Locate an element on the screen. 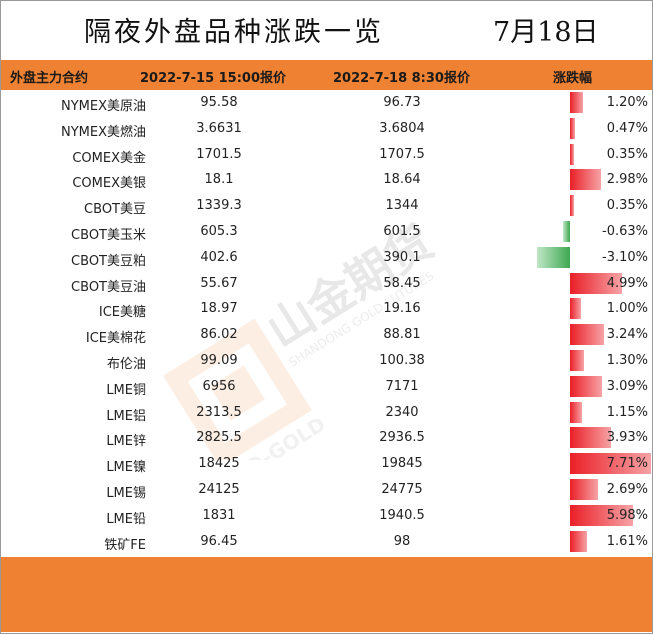  table-row: ICE美棉花 86.02 88.81 3.24% is located at coordinates (326, 335).